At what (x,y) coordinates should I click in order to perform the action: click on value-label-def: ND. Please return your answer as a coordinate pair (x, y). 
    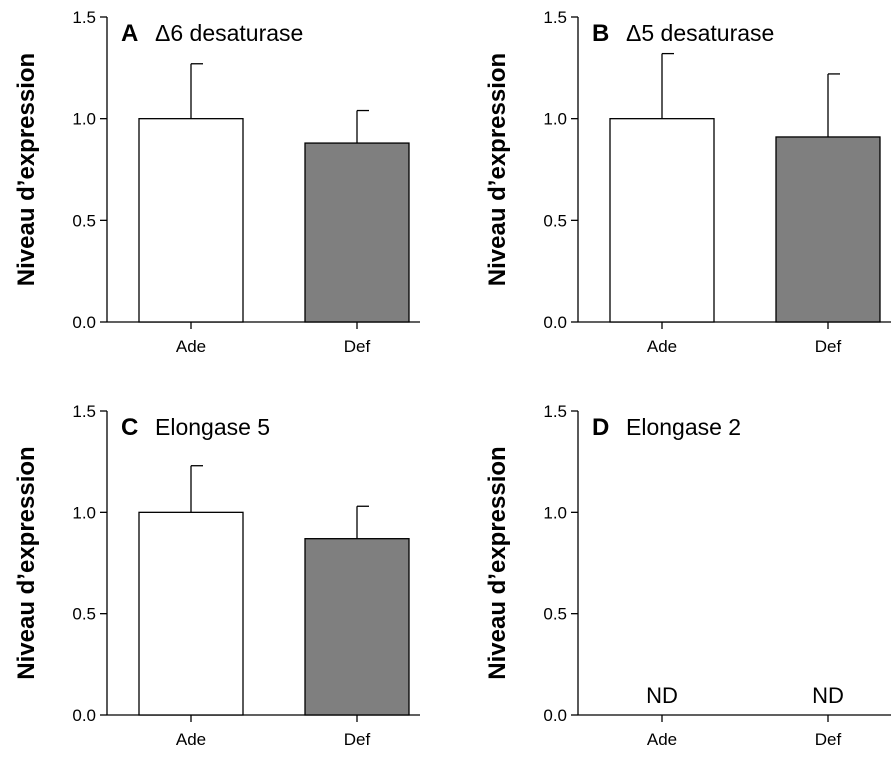
    Looking at the image, I should click on (828, 695).